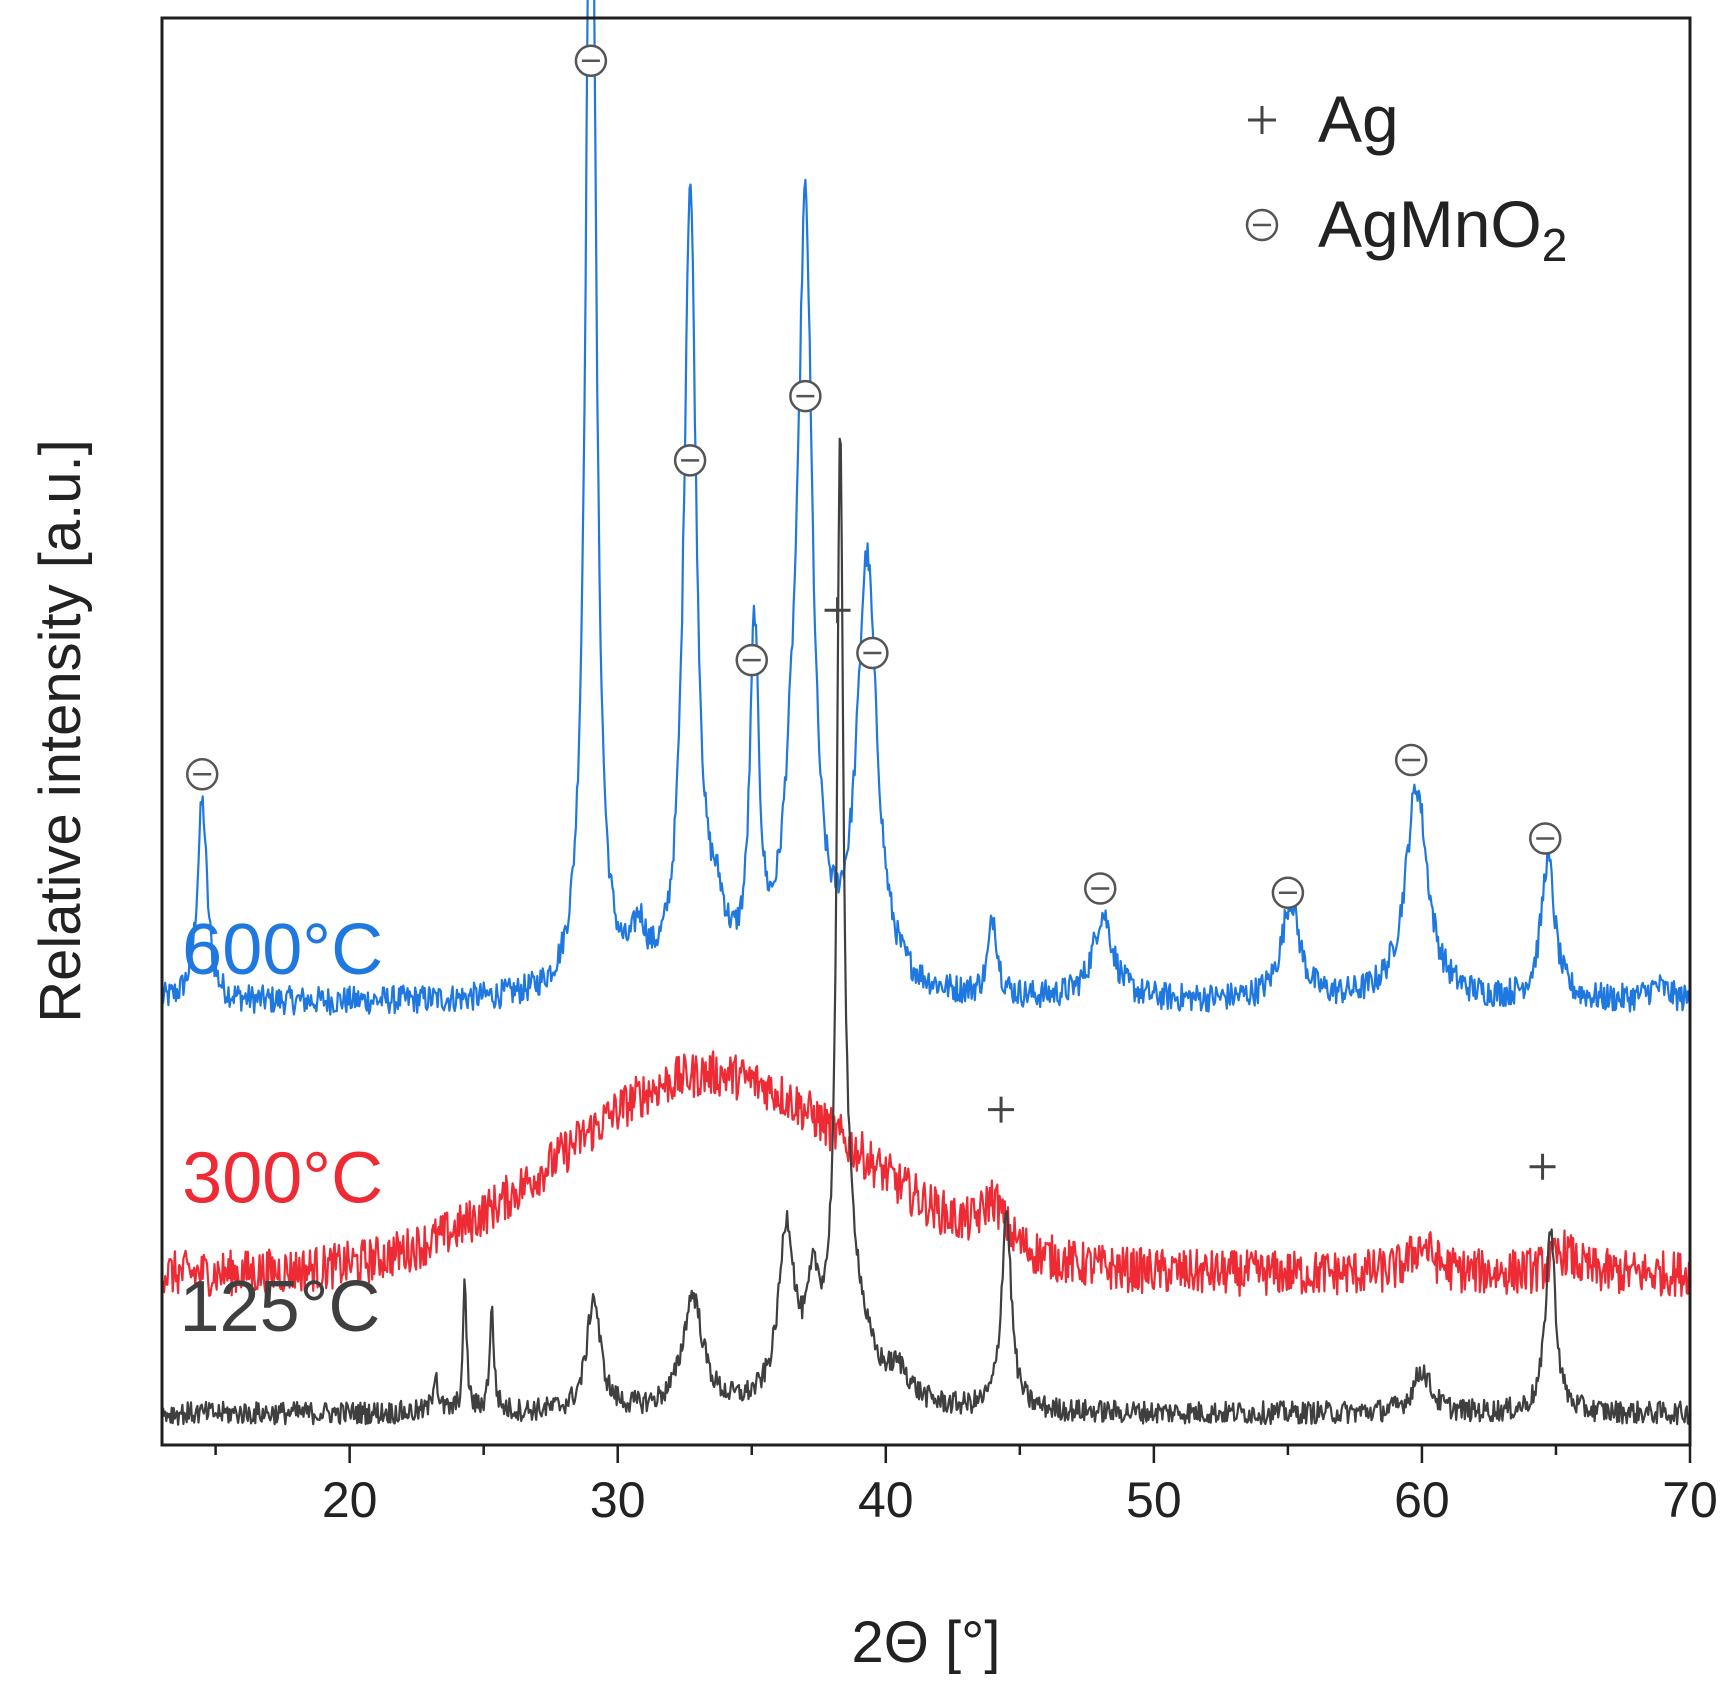  Describe the element at coordinates (1555, 245) in the screenshot. I see `legend-subscript-1: 2` at that location.